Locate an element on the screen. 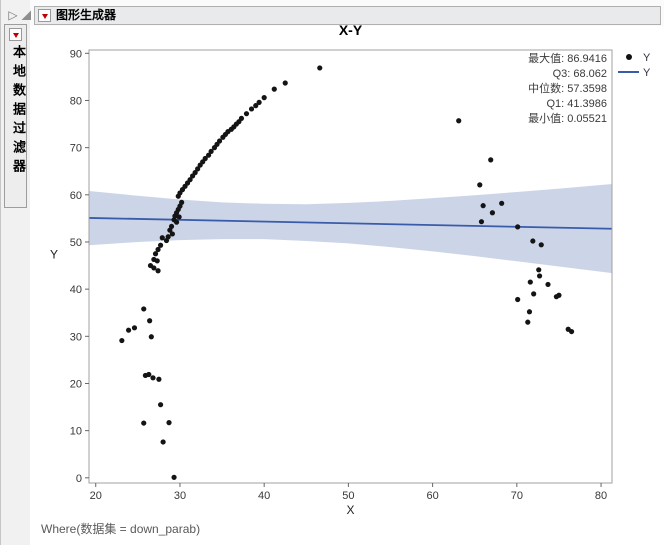 Image resolution: width=664 pixels, height=545 pixels. y-tick-label: 90 is located at coordinates (76, 54).